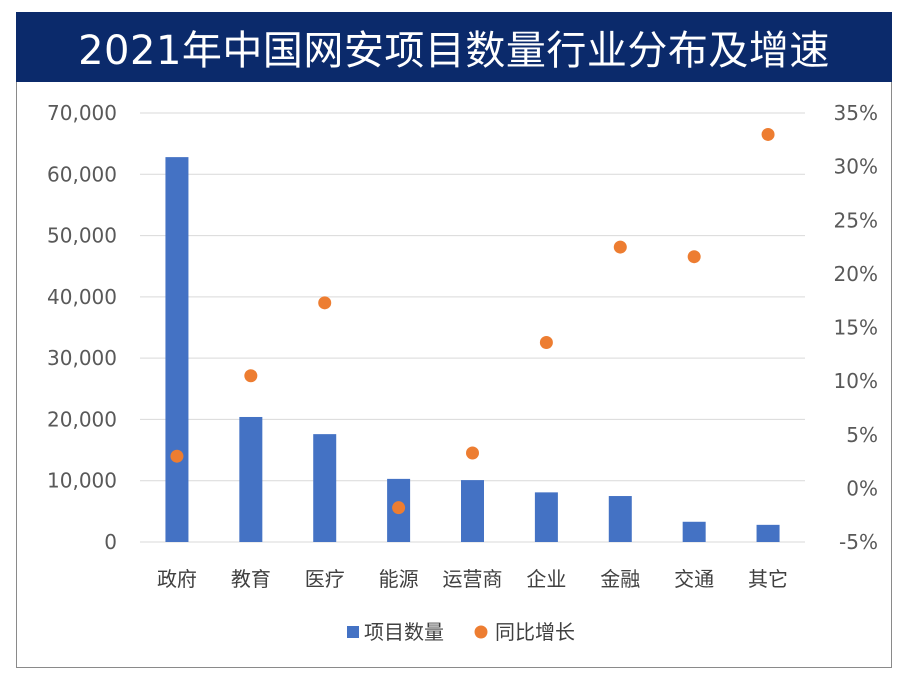 This screenshot has height=680, width=909. What do you see at coordinates (546, 579) in the screenshot?
I see `category-label: 企业` at bounding box center [546, 579].